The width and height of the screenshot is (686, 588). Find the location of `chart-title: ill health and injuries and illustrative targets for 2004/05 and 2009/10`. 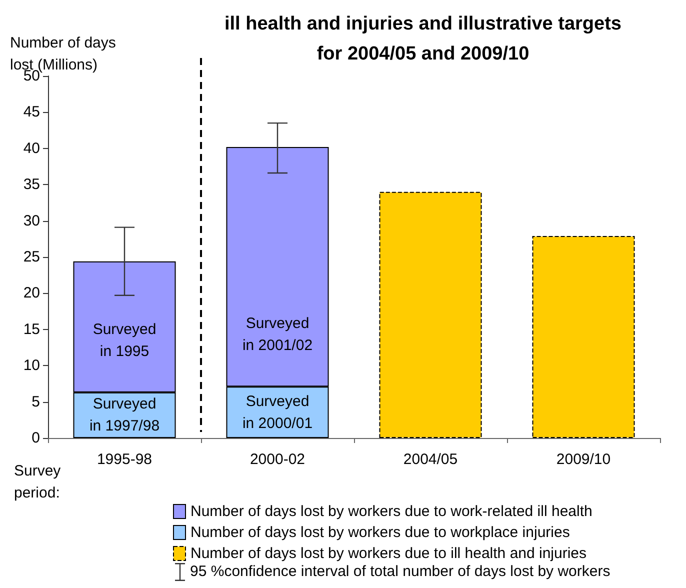

chart-title: ill health and injuries and illustrative targets for 2004/05 and 2009/10 is located at coordinates (423, 39).